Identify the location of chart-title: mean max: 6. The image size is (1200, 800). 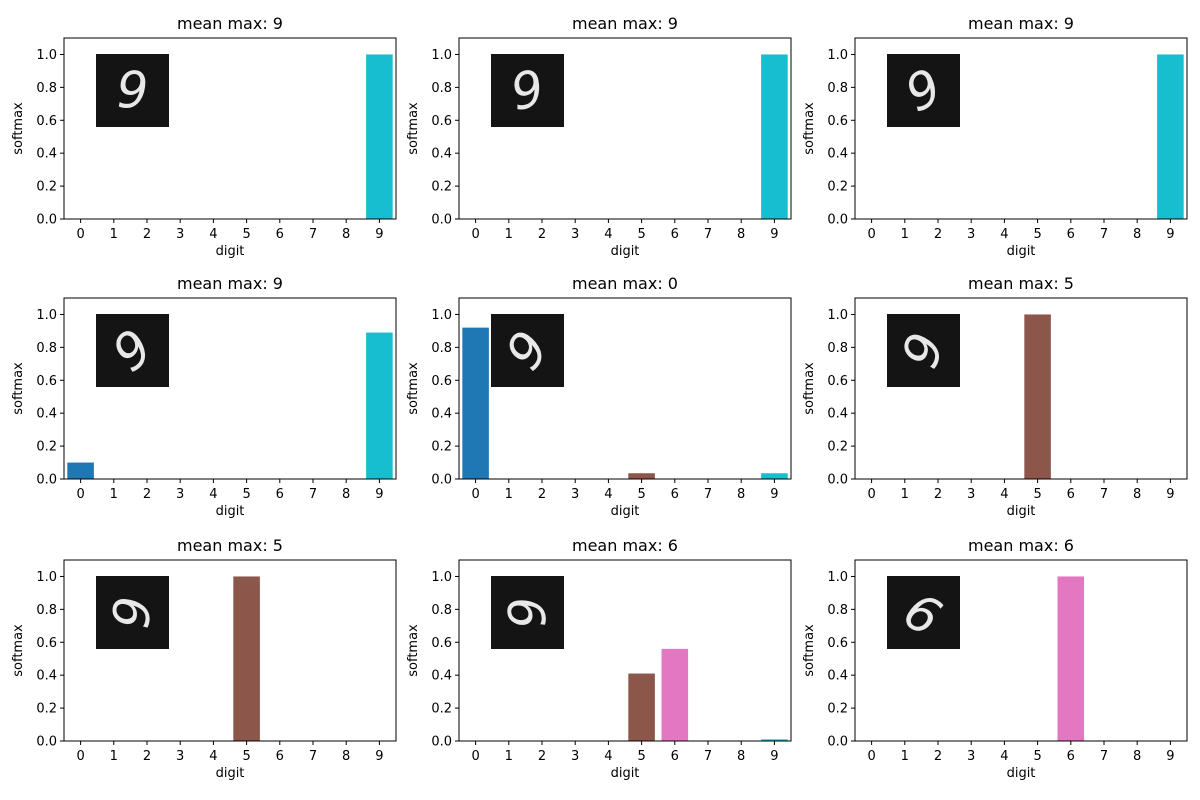
(1021, 545).